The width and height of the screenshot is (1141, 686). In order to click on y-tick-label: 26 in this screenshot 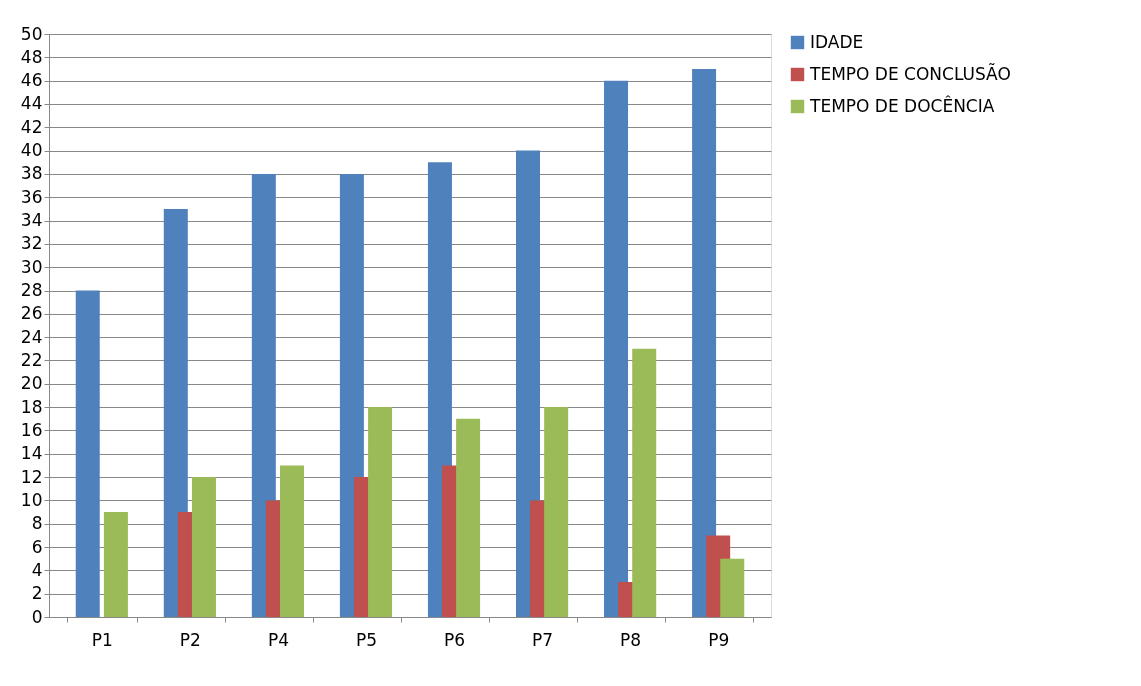, I will do `click(31, 313)`.